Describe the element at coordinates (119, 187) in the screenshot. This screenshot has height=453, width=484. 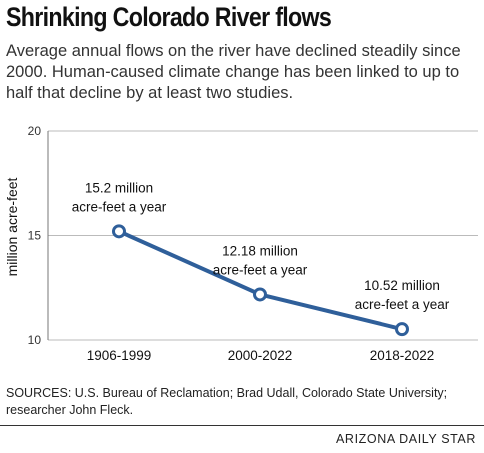
I see `data-label-value: 15.2 million` at that location.